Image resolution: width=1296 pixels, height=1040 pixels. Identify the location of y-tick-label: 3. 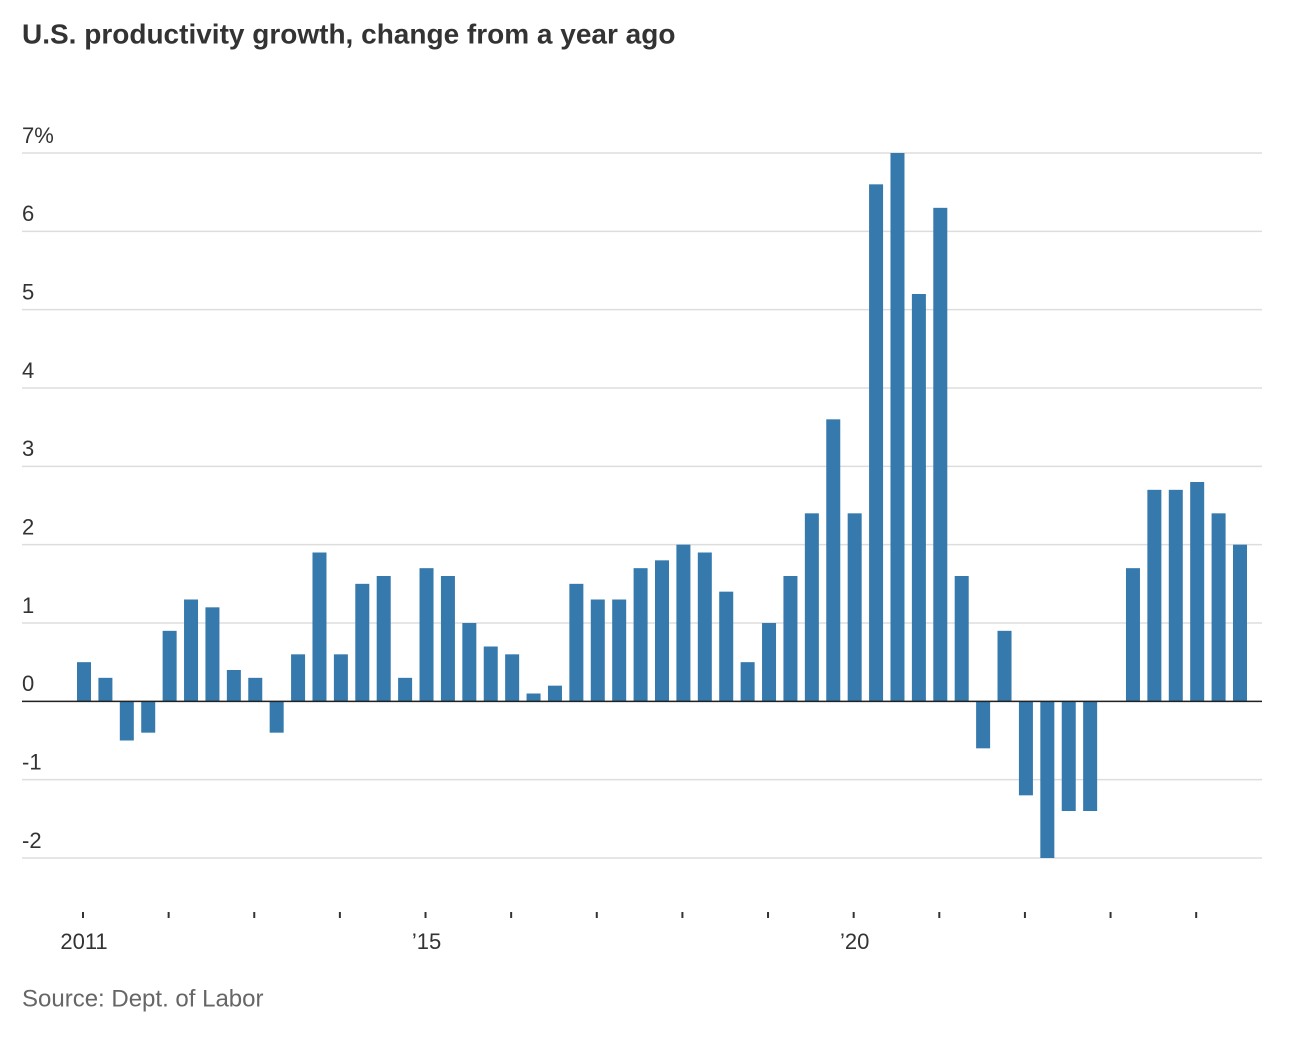
(28, 448).